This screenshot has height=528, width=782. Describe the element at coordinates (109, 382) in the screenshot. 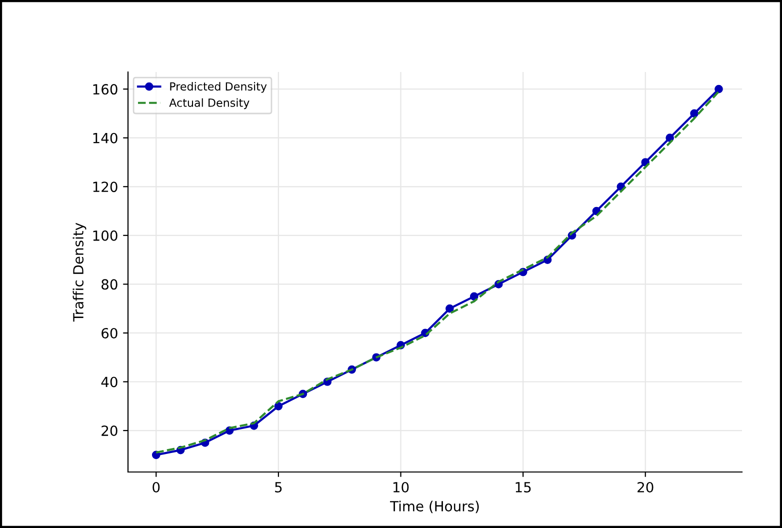

I see `y-tick-label: 40` at that location.